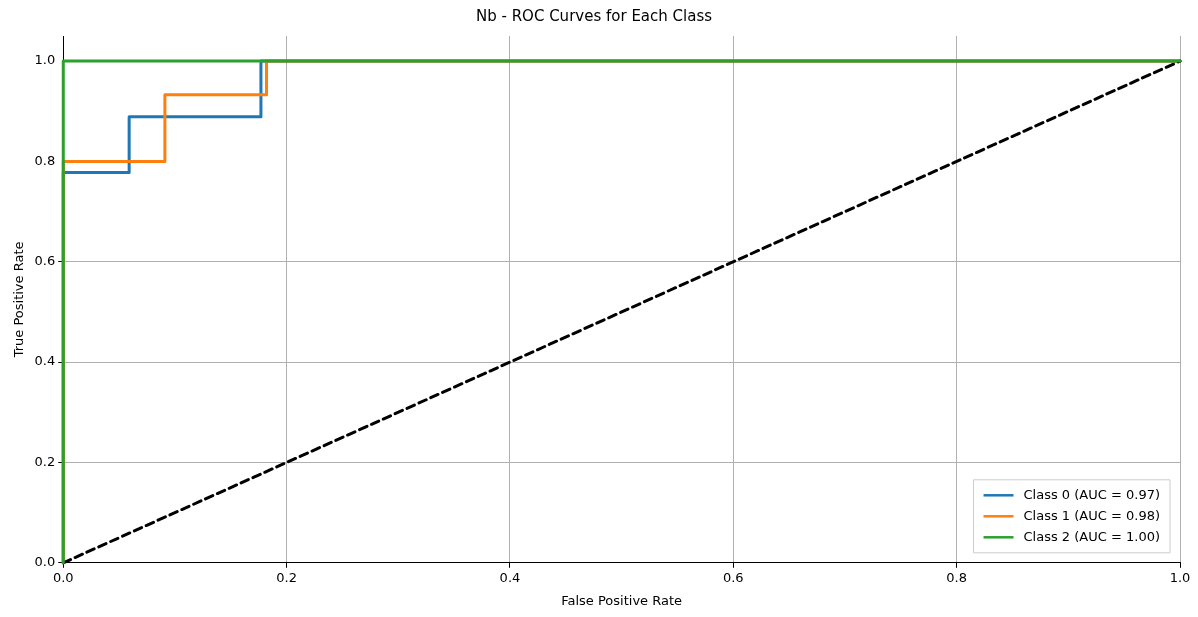 This screenshot has height=617, width=1198. What do you see at coordinates (956, 577) in the screenshot?
I see `x-tick-label: 0.8` at bounding box center [956, 577].